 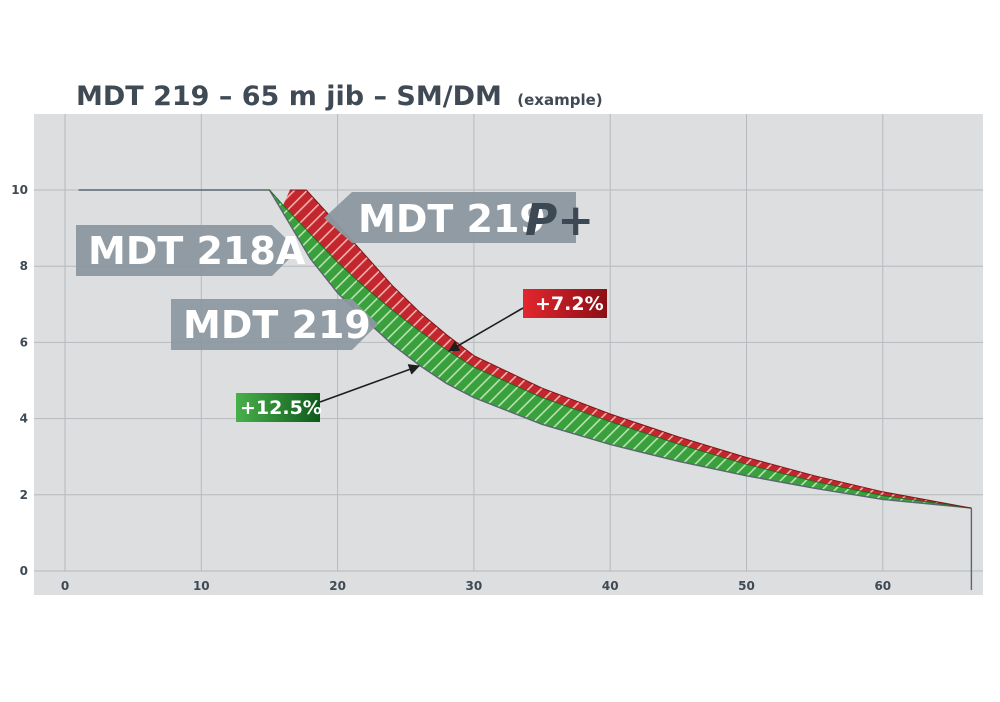 I want to click on tag-mdt-219-p-plus: MDT 219 P+, so click(x=459, y=219).